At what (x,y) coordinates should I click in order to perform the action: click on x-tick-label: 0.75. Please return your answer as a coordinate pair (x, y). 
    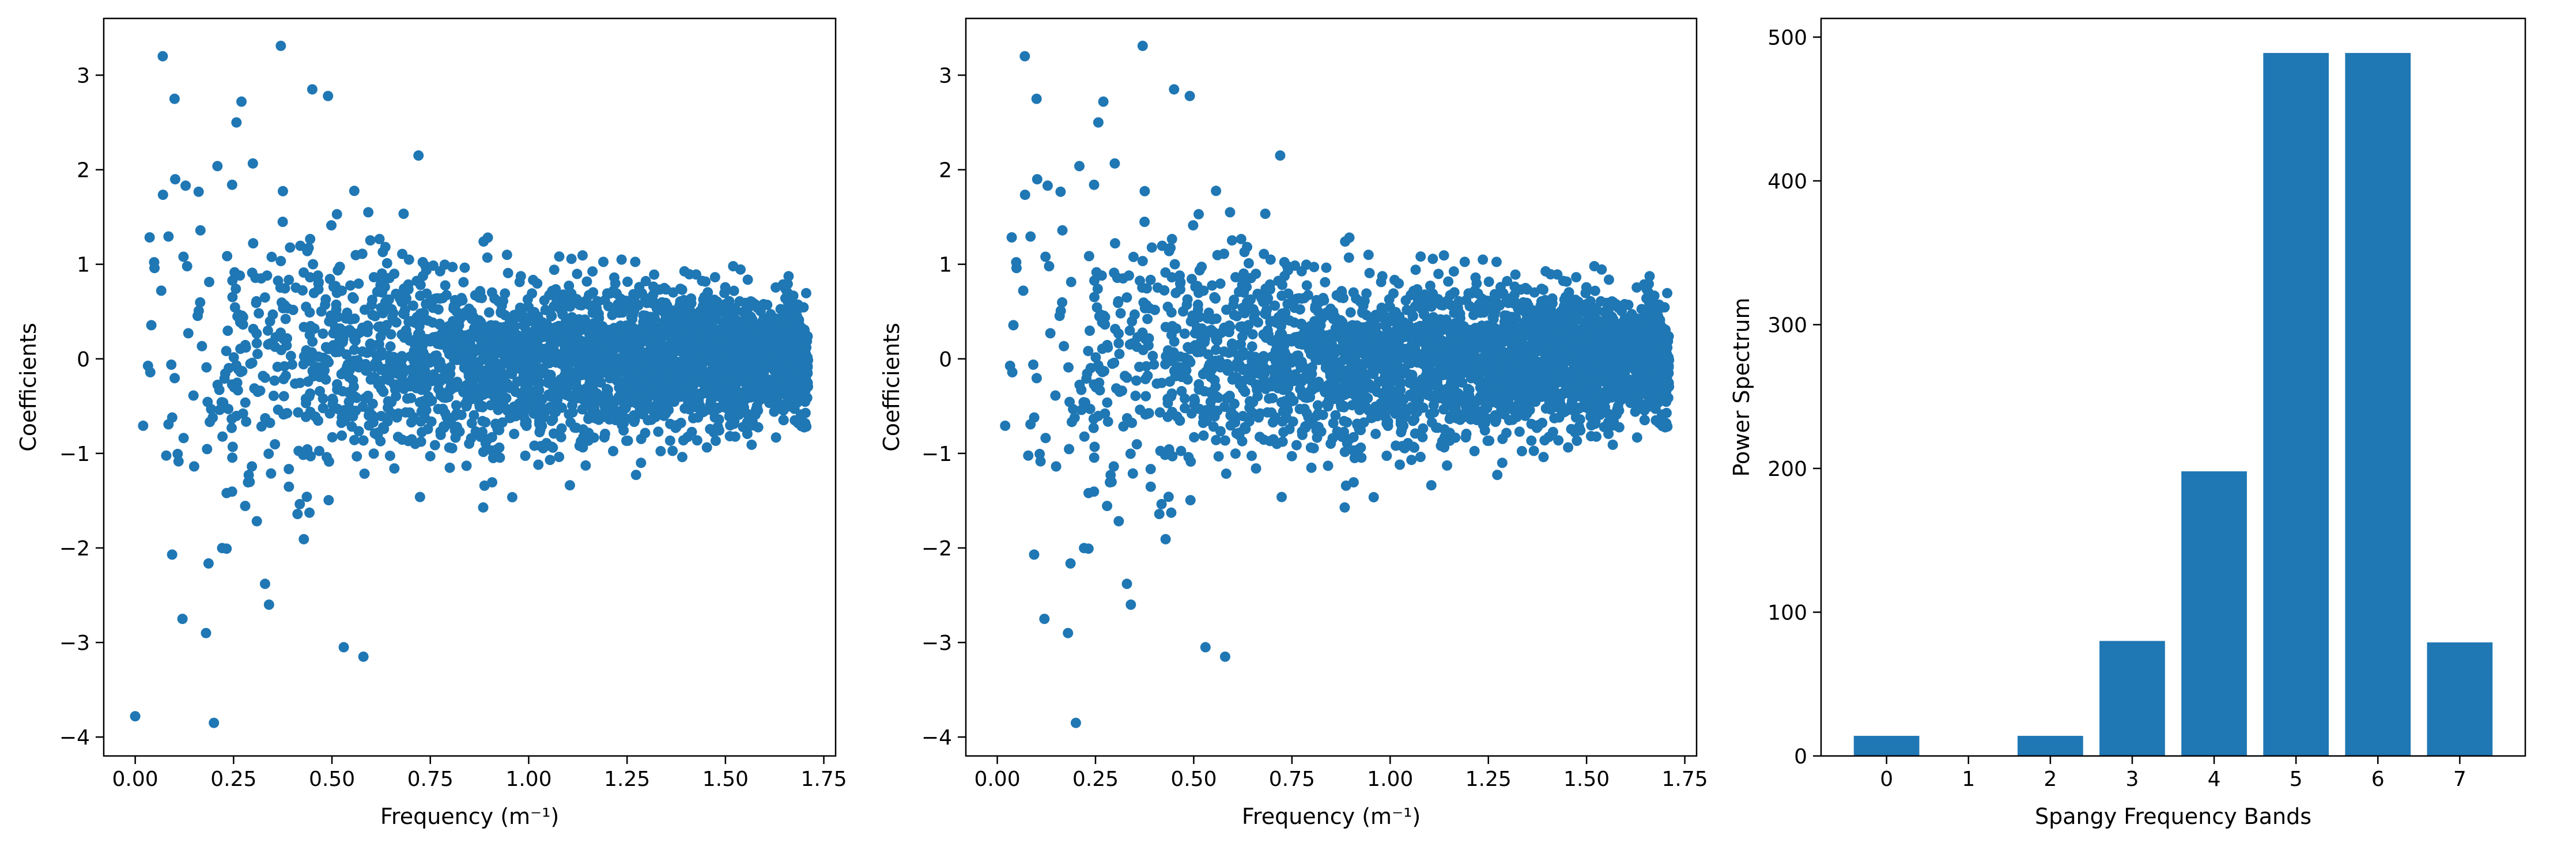
    Looking at the image, I should click on (430, 779).